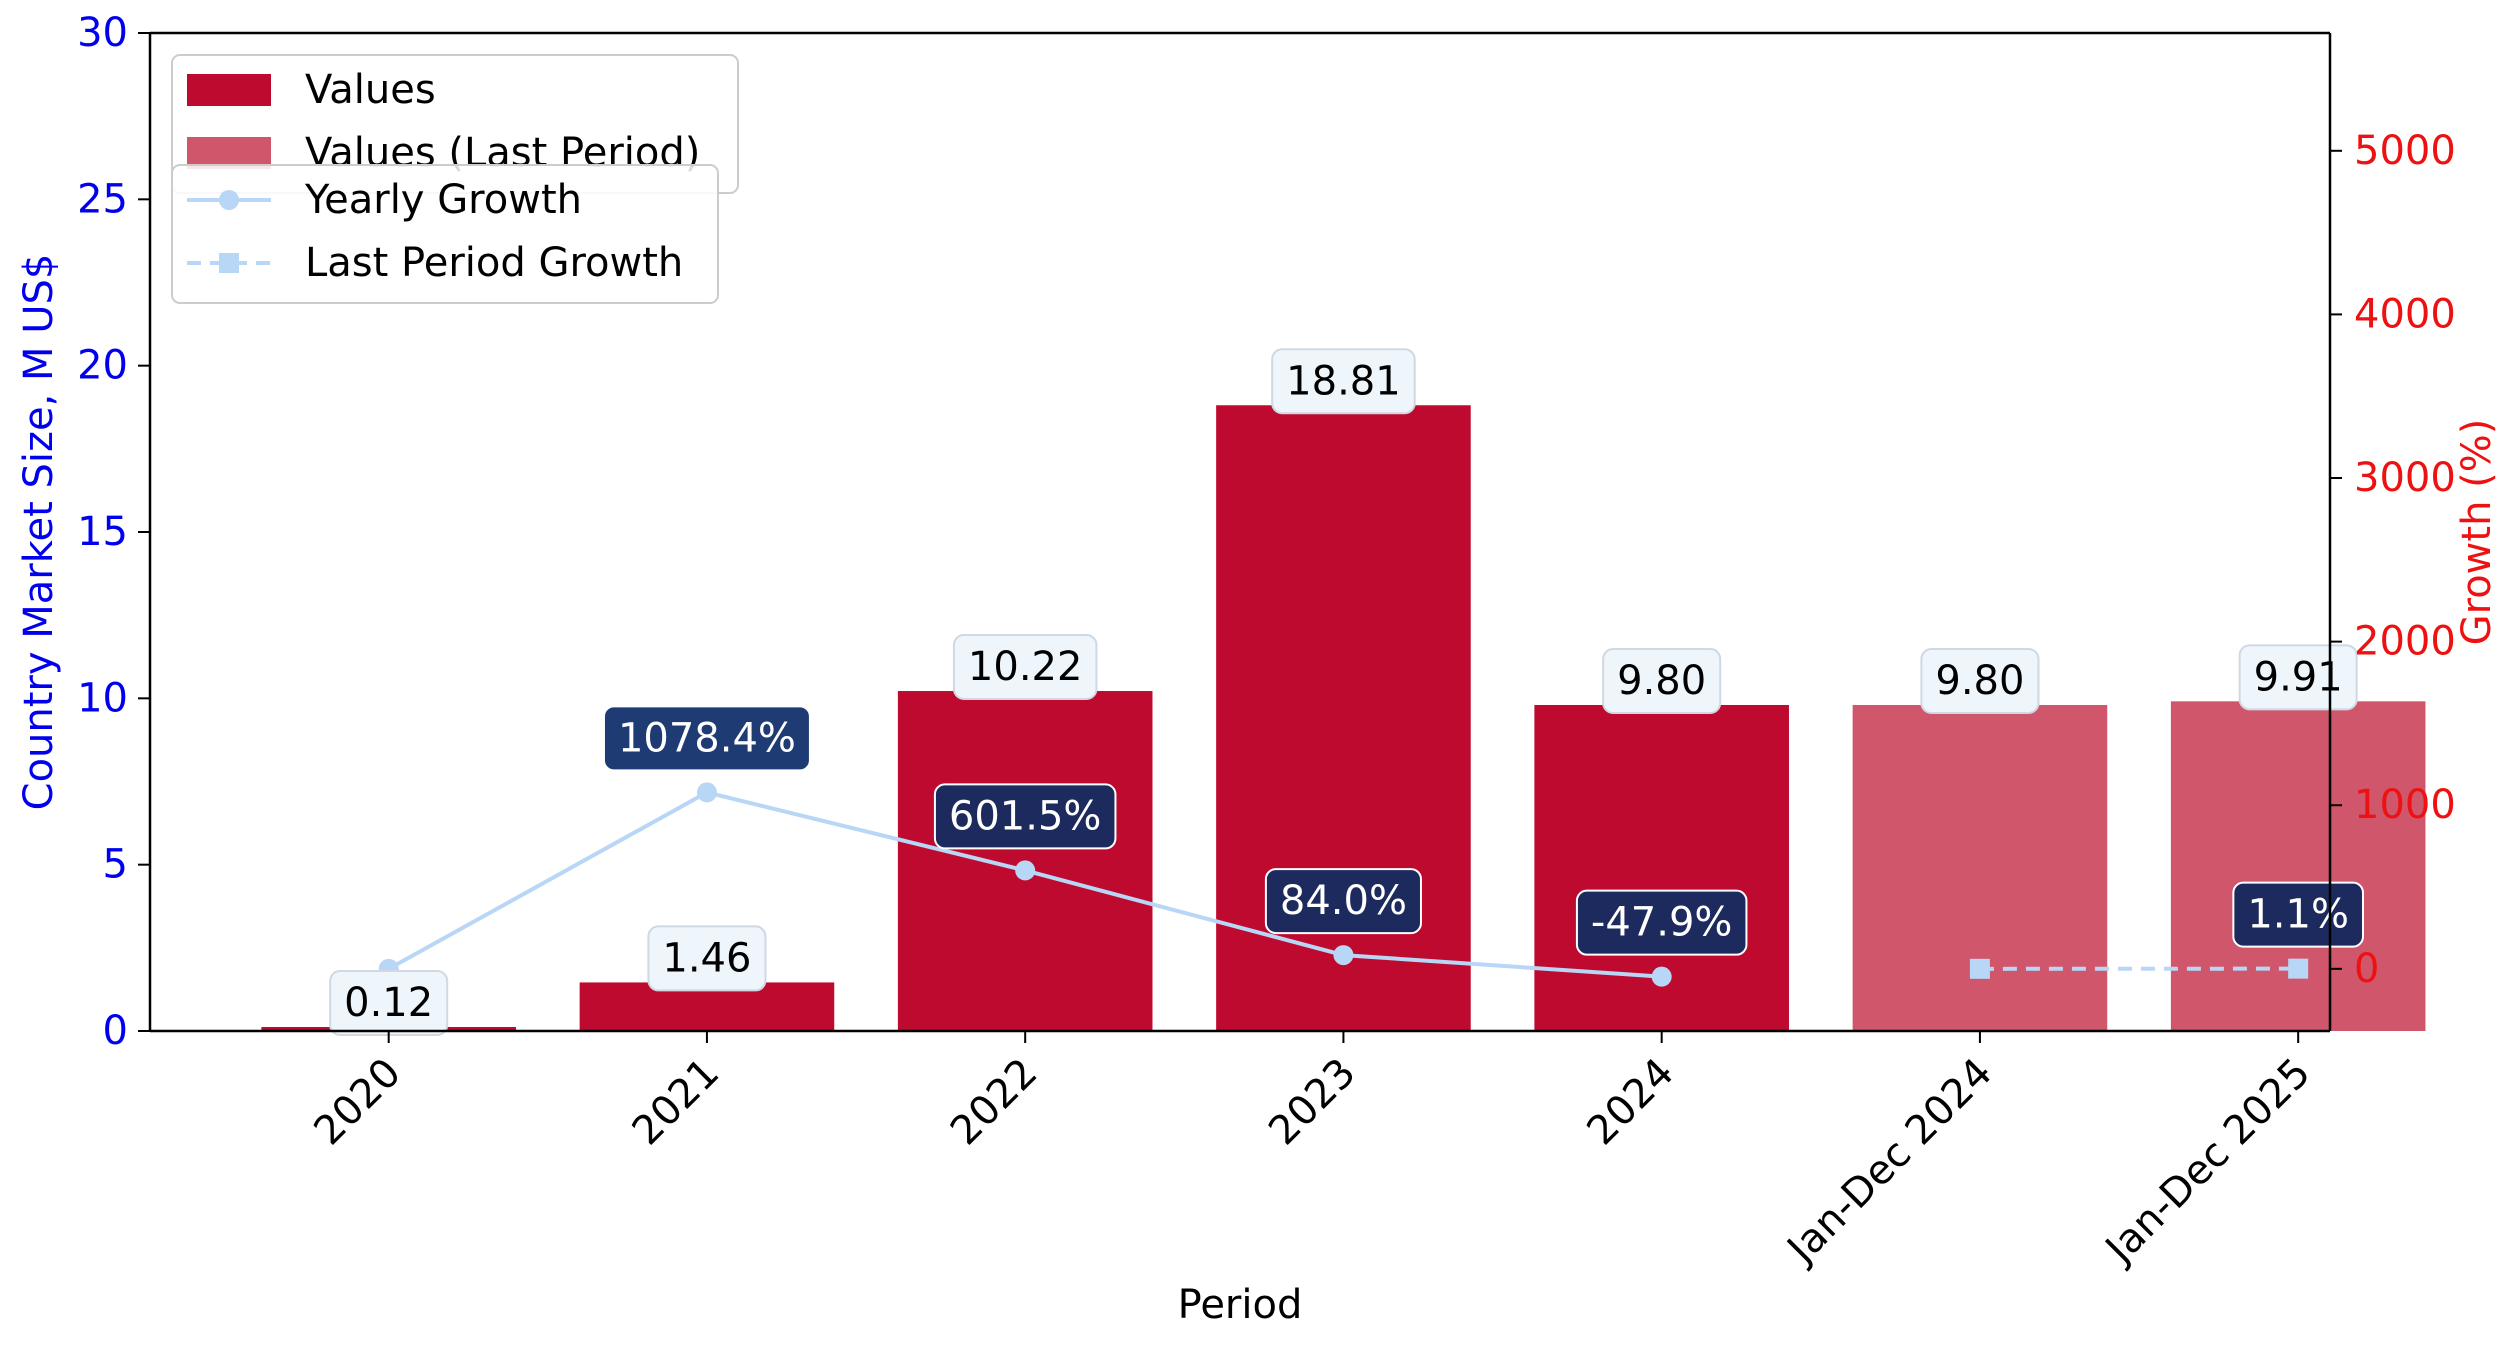 The height and width of the screenshot is (1351, 2518). What do you see at coordinates (2405, 805) in the screenshot?
I see `right-y-tick-label: 1000` at bounding box center [2405, 805].